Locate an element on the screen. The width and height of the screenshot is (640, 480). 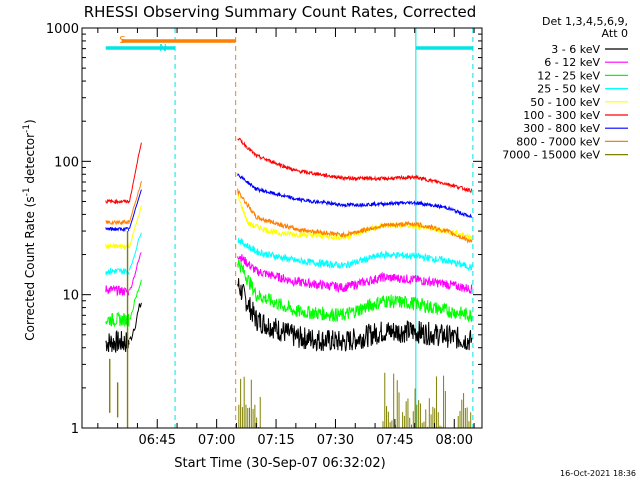
legend-header: Det 1,3,4,5,6,9, Att 0 is located at coordinates (585, 27).